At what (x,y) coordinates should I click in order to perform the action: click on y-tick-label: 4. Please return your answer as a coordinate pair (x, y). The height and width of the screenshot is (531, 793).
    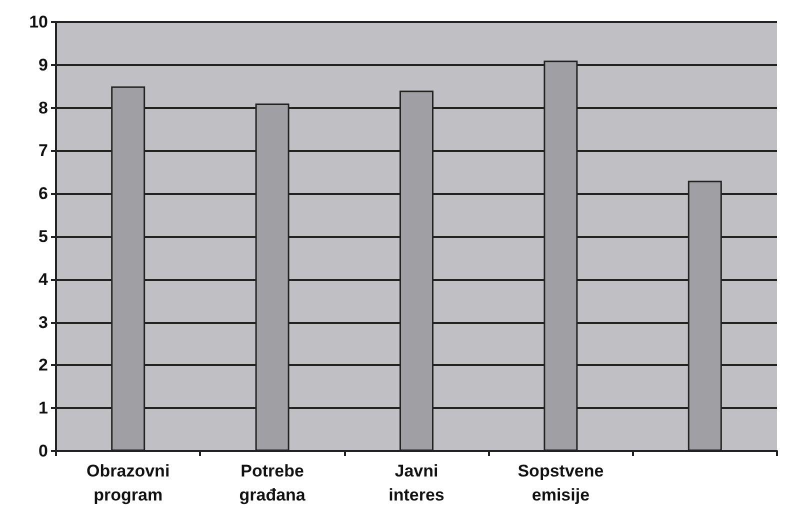
    Looking at the image, I should click on (43, 279).